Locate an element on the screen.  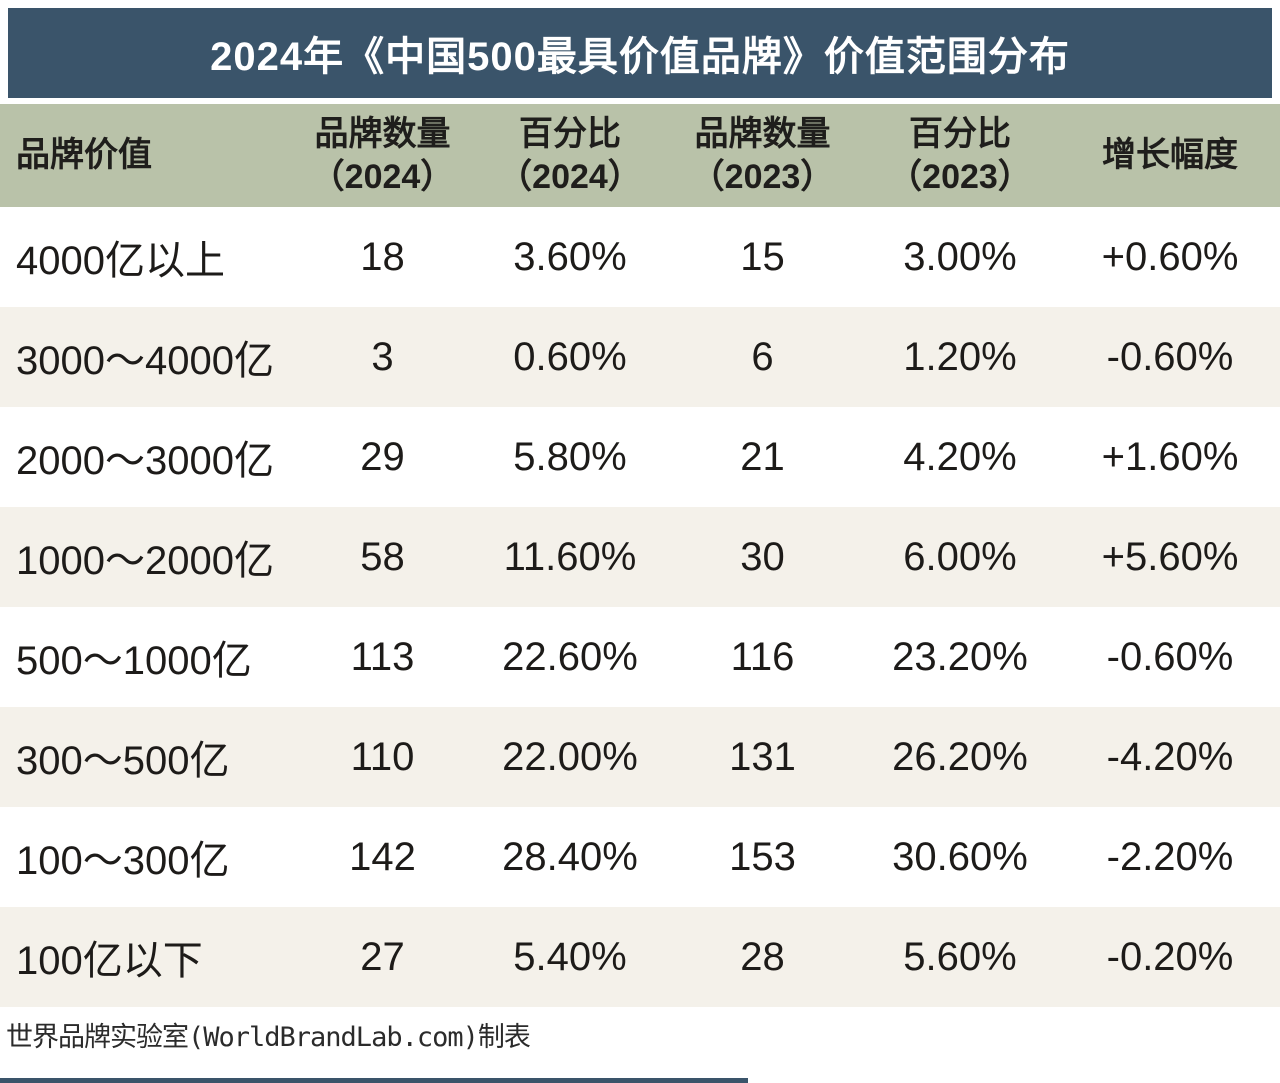
brand-value-range-cell: 4000亿以上 is located at coordinates (120, 261).